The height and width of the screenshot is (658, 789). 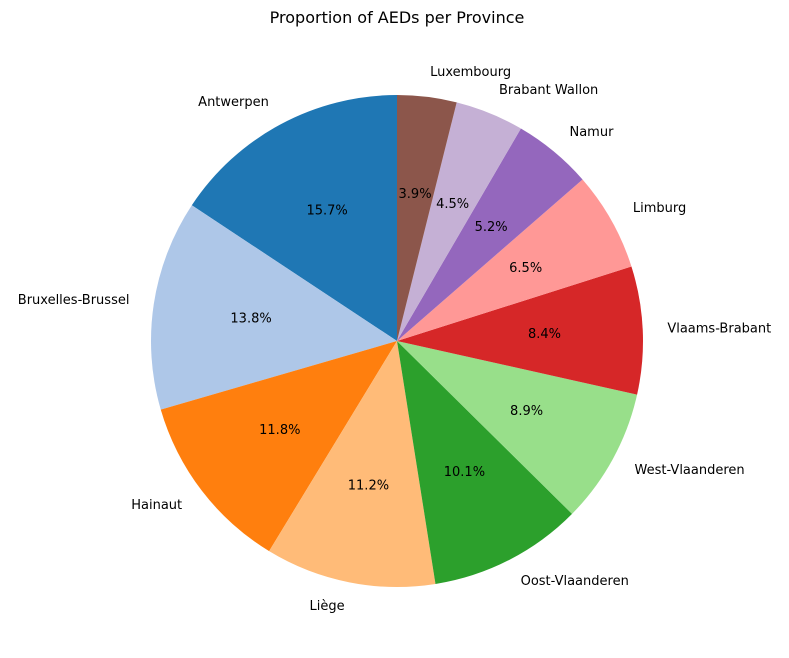 I want to click on pct-label-bruxelles-brussel: 13.8%, so click(x=250, y=318).